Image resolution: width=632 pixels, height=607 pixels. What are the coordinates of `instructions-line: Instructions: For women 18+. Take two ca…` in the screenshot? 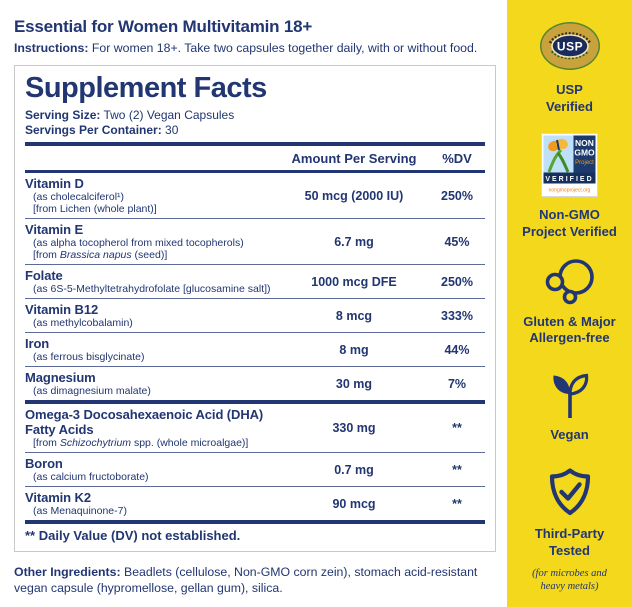 It's located at (255, 48).